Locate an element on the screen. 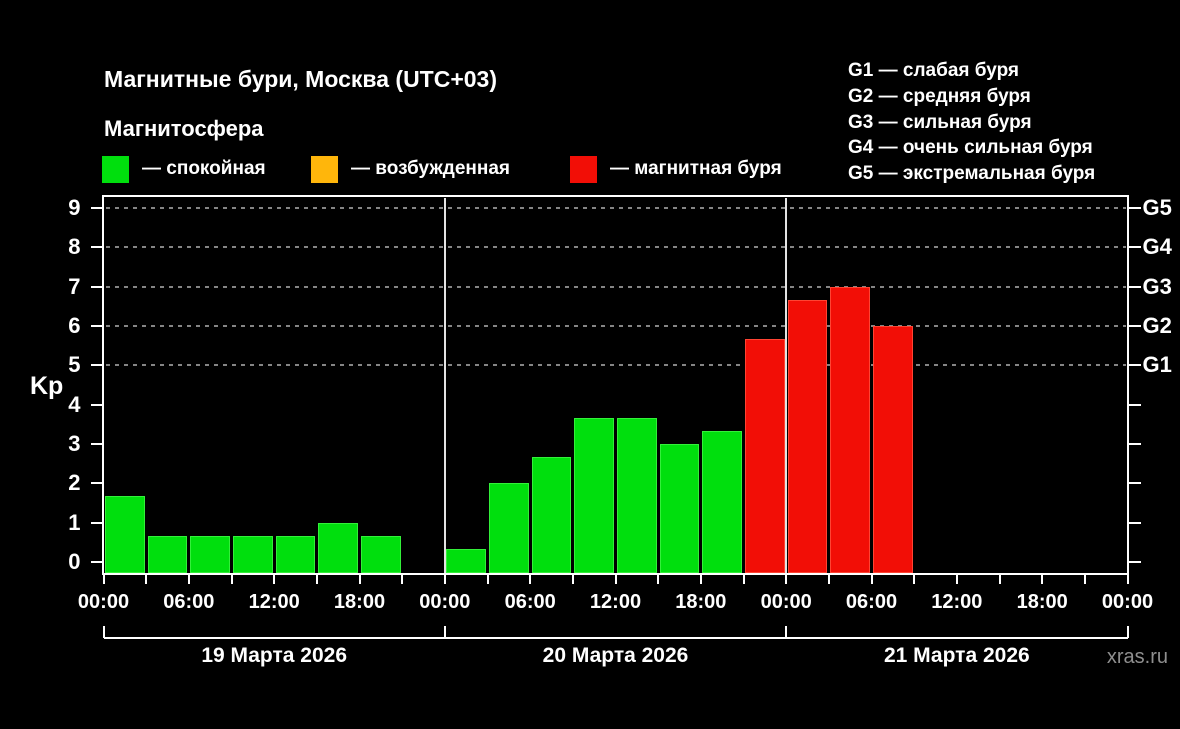  legend-item-storm: — магнитная буря is located at coordinates (676, 169).